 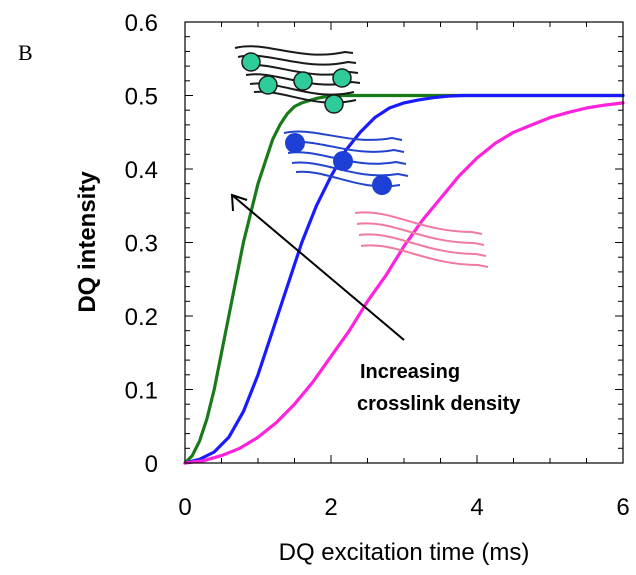 What do you see at coordinates (439, 404) in the screenshot?
I see `annotation-line-2: crosslink density` at bounding box center [439, 404].